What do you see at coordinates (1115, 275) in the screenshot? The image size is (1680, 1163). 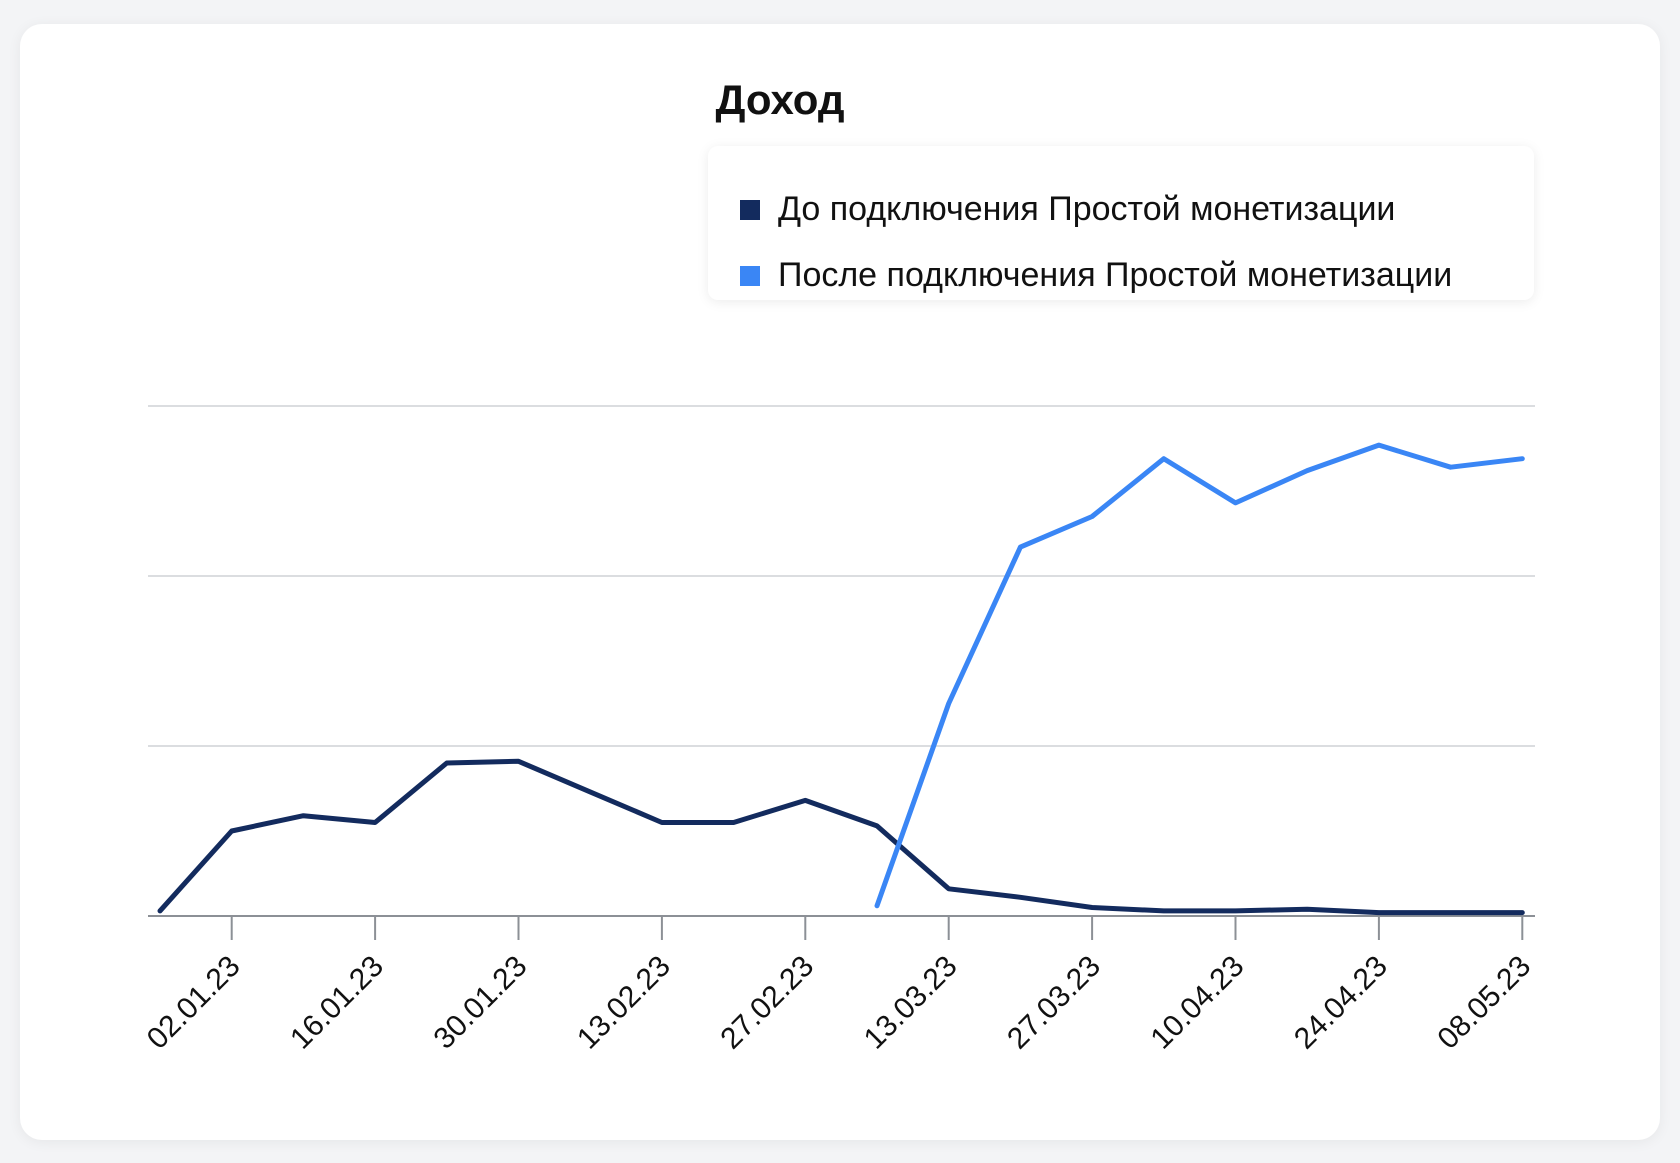 I see `legend-label-after: После подключения Простой монетизации` at bounding box center [1115, 275].